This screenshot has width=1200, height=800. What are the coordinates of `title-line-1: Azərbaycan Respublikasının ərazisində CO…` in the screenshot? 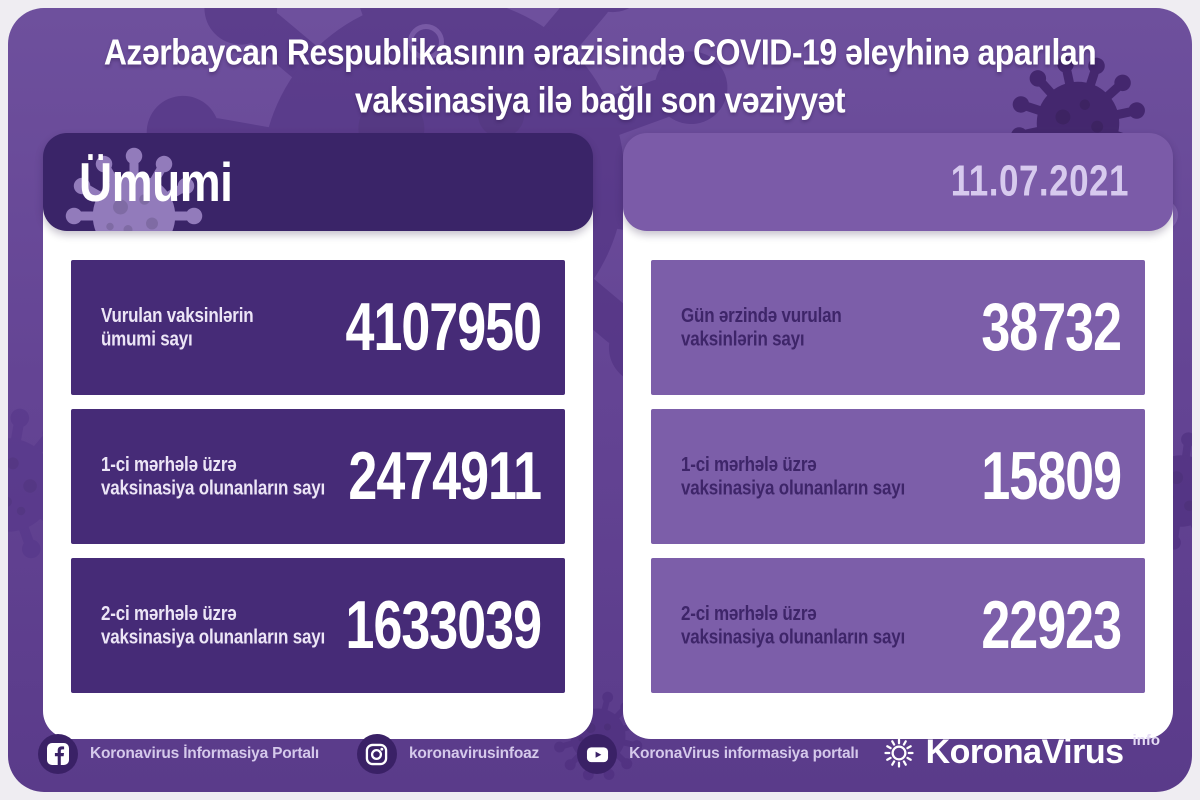 It's located at (600, 52).